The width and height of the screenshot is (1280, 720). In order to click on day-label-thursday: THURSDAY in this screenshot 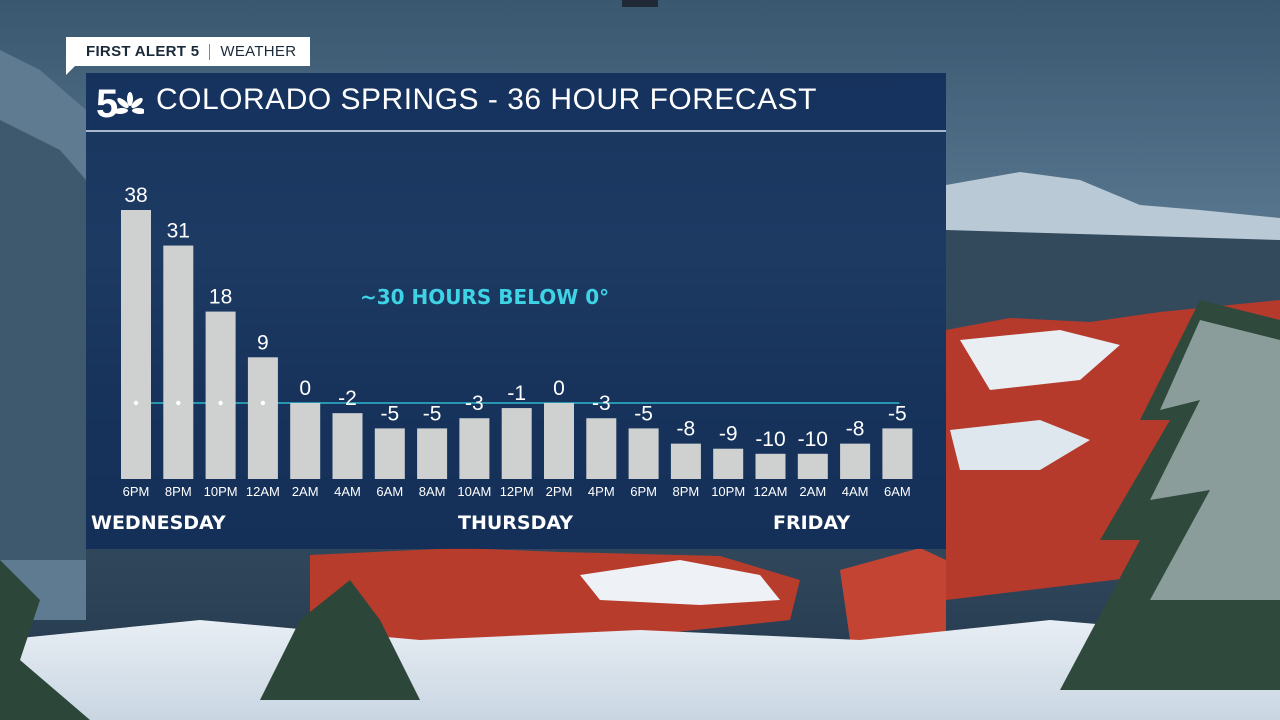, I will do `click(516, 523)`.